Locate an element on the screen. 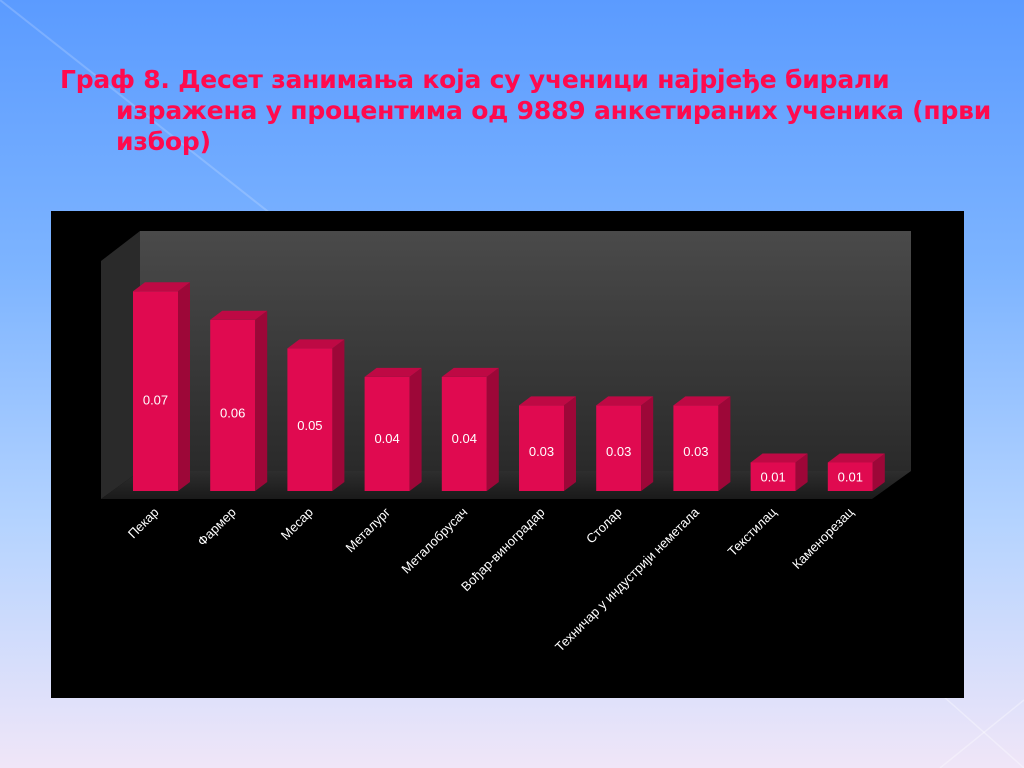 The image size is (1024, 768). category-label: Месар is located at coordinates (297, 524).